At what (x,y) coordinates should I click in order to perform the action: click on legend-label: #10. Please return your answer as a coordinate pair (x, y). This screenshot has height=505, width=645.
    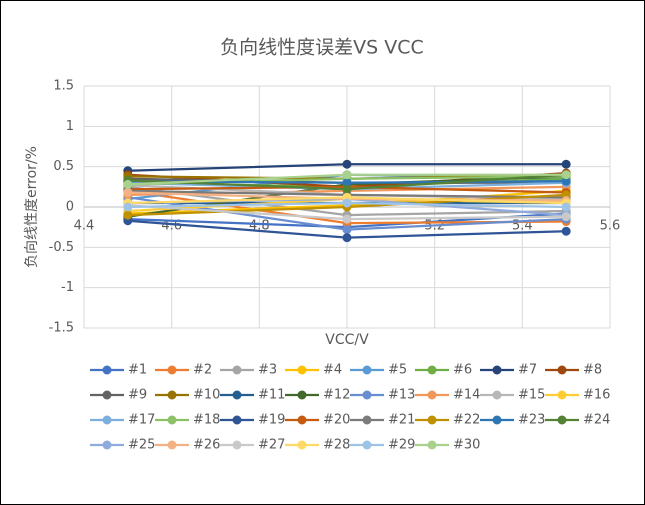
    Looking at the image, I should click on (206, 395).